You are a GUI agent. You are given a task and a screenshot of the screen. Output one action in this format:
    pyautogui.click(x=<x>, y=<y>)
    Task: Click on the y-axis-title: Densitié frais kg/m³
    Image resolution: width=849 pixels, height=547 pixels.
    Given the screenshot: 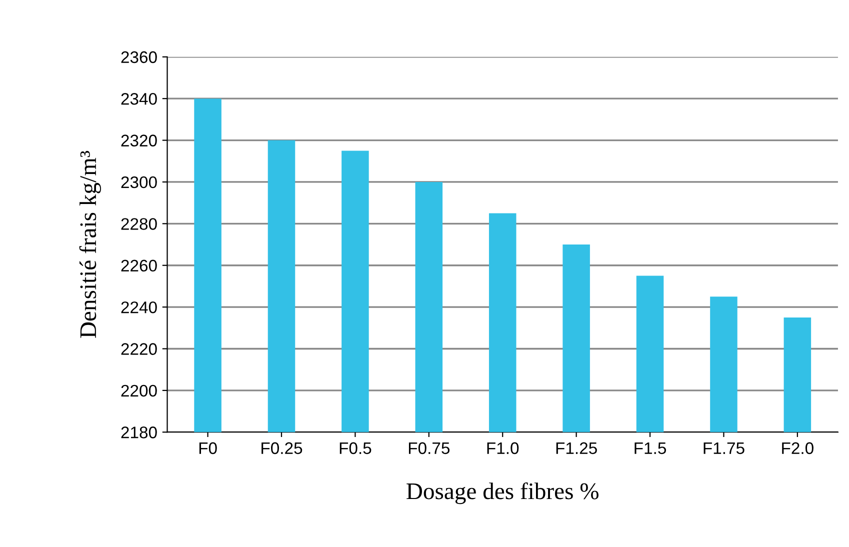 What is the action you would take?
    pyautogui.click(x=90, y=244)
    